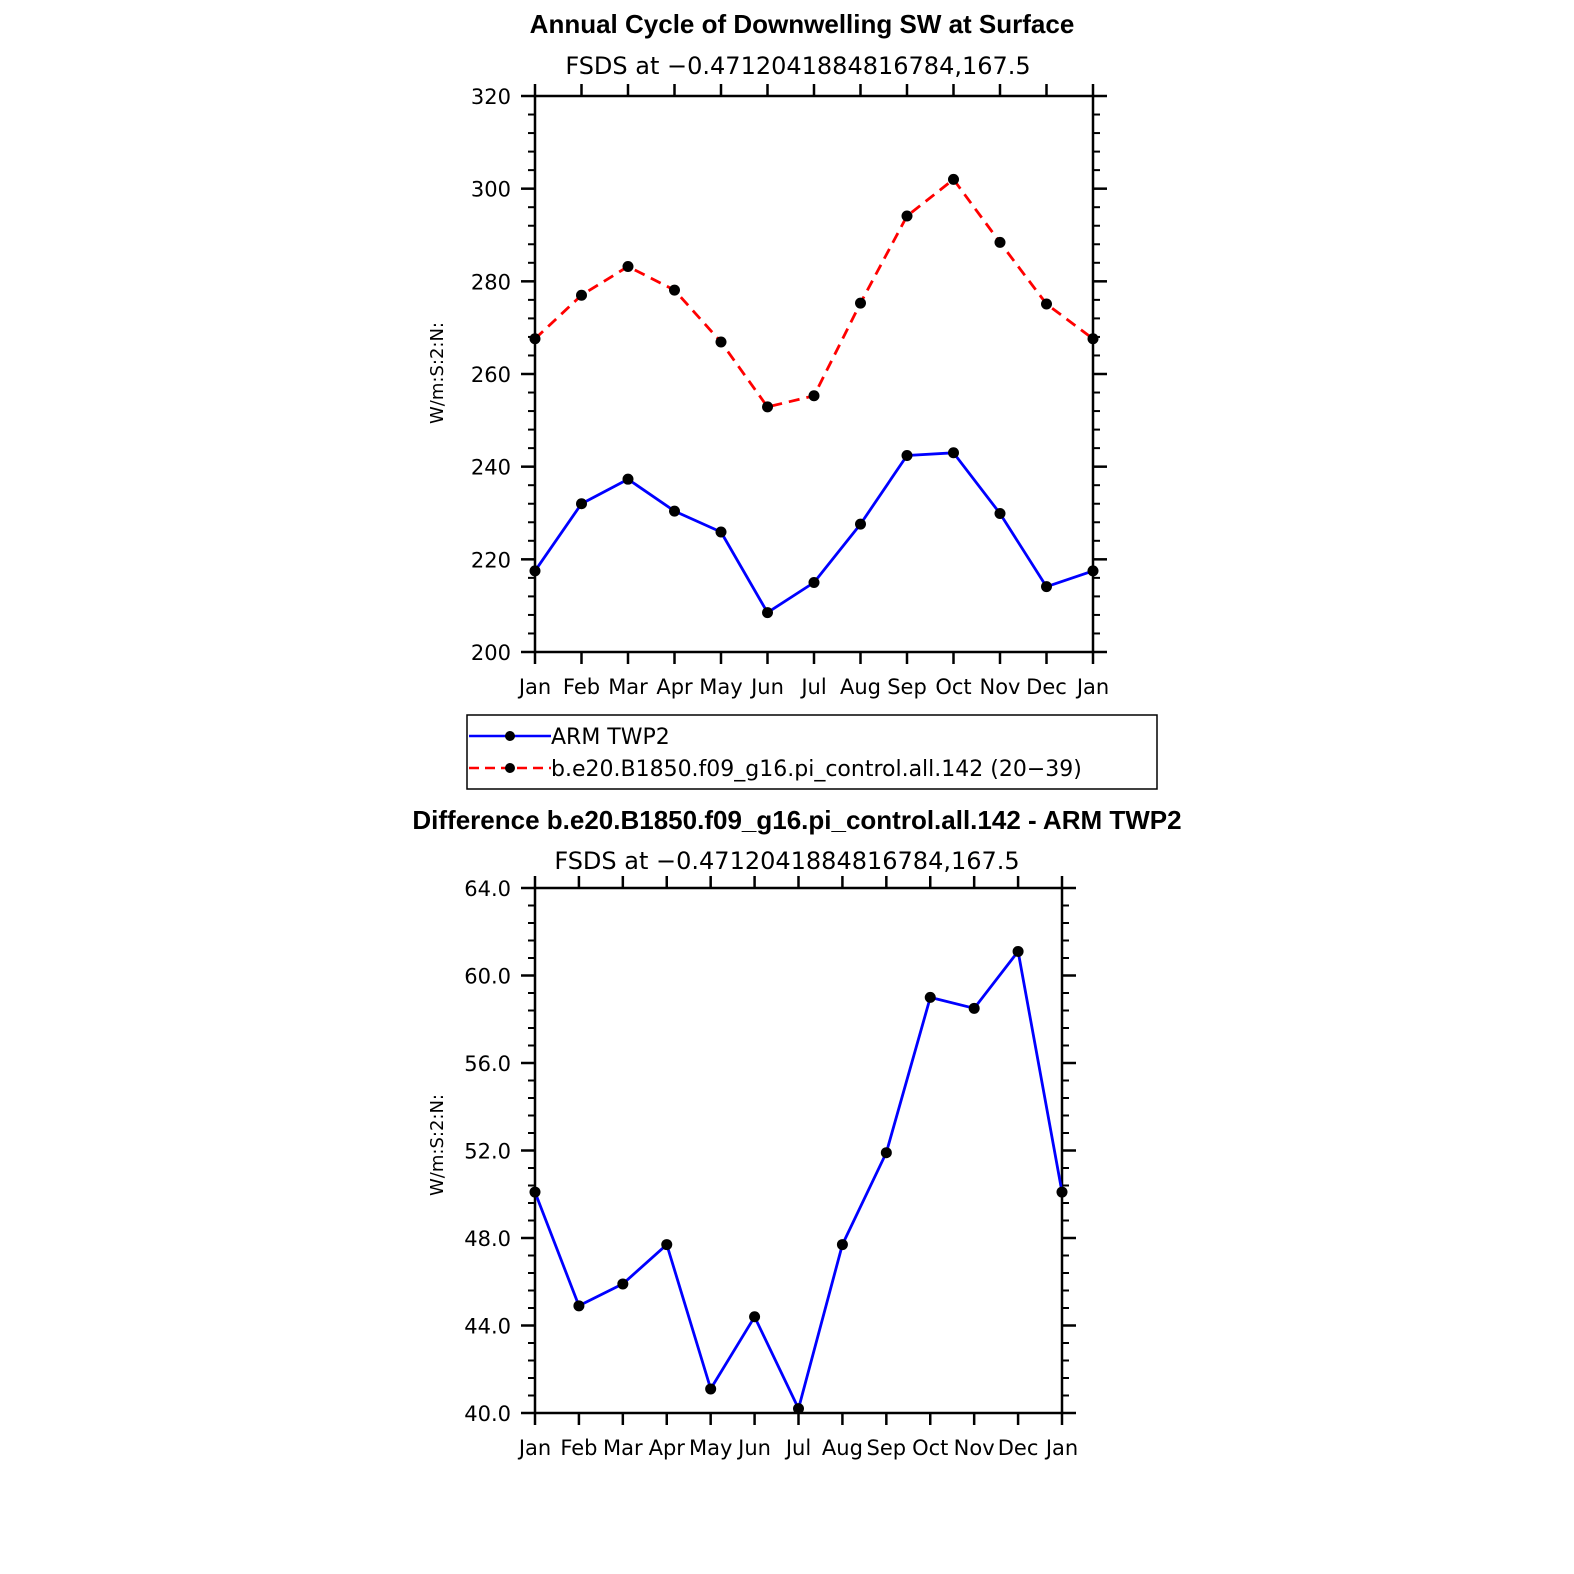 This screenshot has width=1574, height=1574. Describe the element at coordinates (610, 737) in the screenshot. I see `legend-label: ARM TWP2` at that location.